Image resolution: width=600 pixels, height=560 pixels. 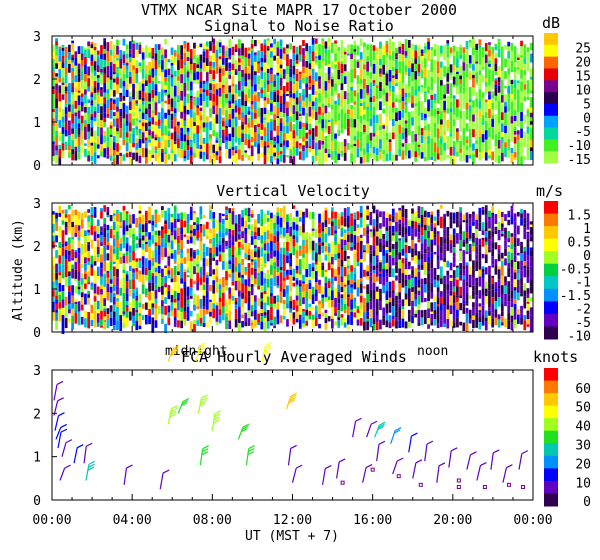 I want to click on figure-title: VTMX NCAR Site MAPR 17 October 2000, so click(x=299, y=10).